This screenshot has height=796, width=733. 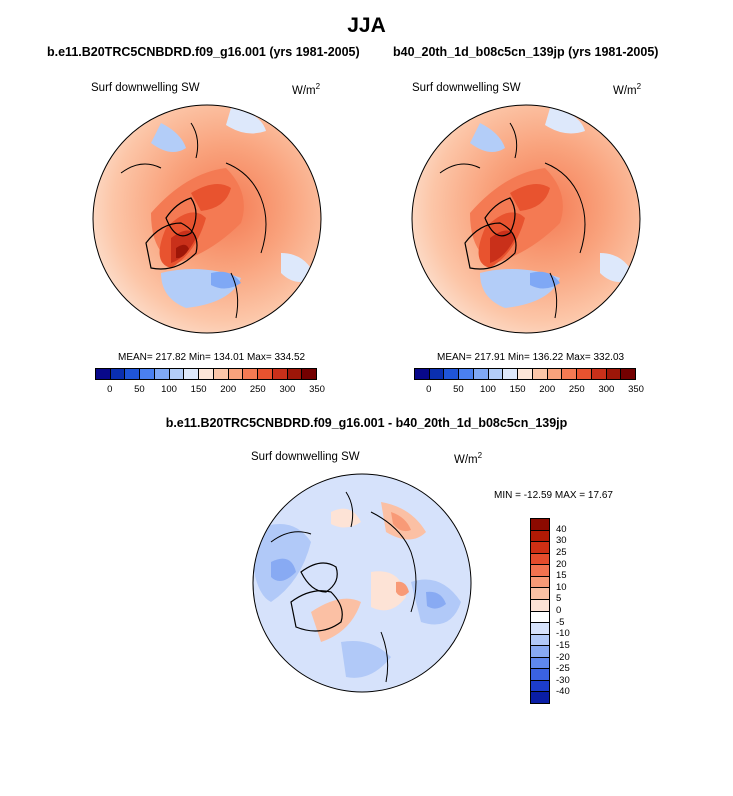 I want to click on left-colorbar-tick-label: 250, so click(x=257, y=389).